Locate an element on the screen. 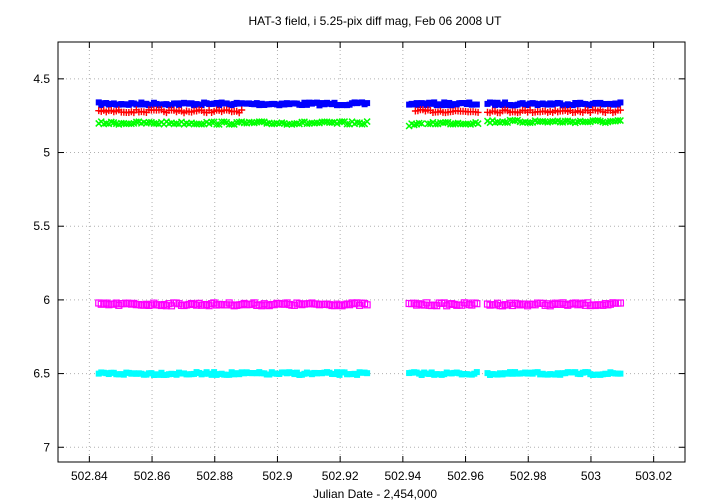 This screenshot has height=504, width=720. x-tick-label: 503 is located at coordinates (591, 476).